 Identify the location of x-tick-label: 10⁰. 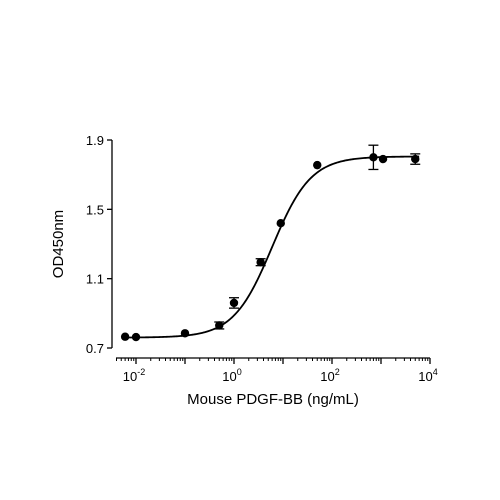
(231, 375).